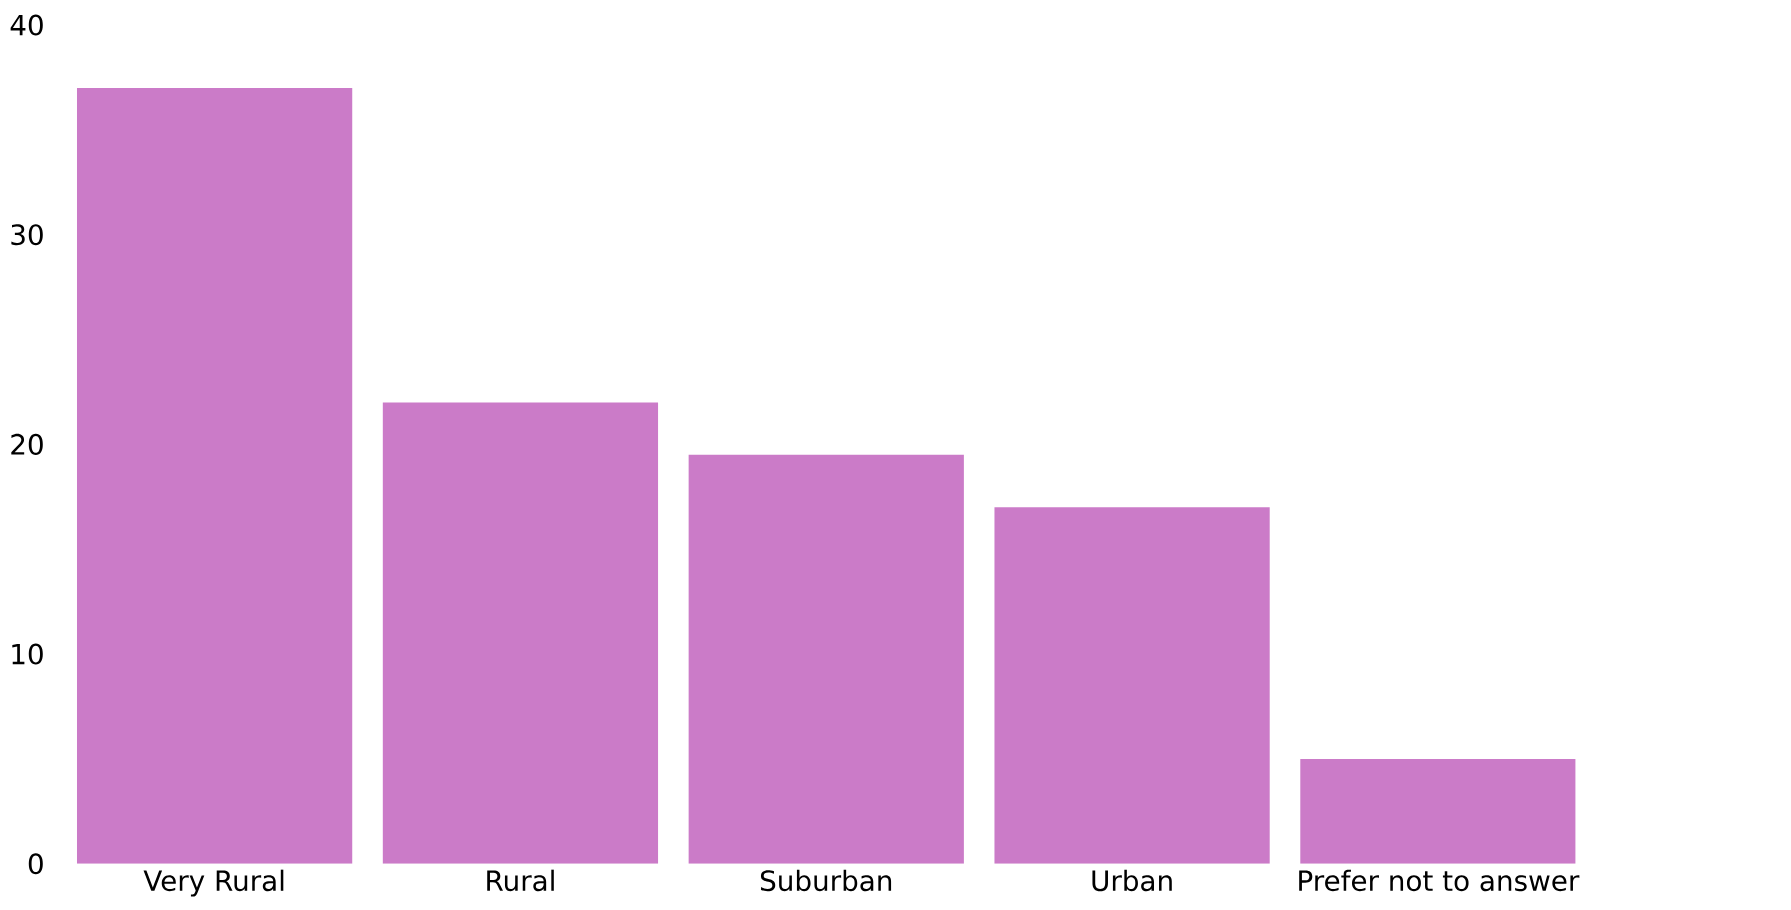  Describe the element at coordinates (213, 883) in the screenshot. I see `x-tick-label: Very Rural` at that location.